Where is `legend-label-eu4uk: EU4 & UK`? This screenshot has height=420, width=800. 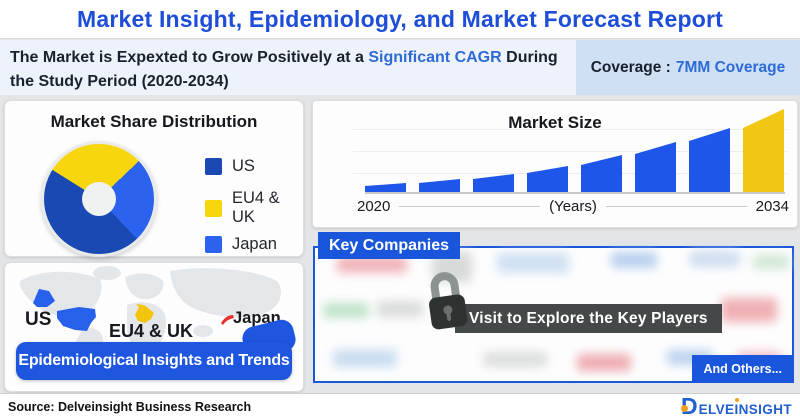 legend-label-eu4uk: EU4 & UK is located at coordinates (256, 207).